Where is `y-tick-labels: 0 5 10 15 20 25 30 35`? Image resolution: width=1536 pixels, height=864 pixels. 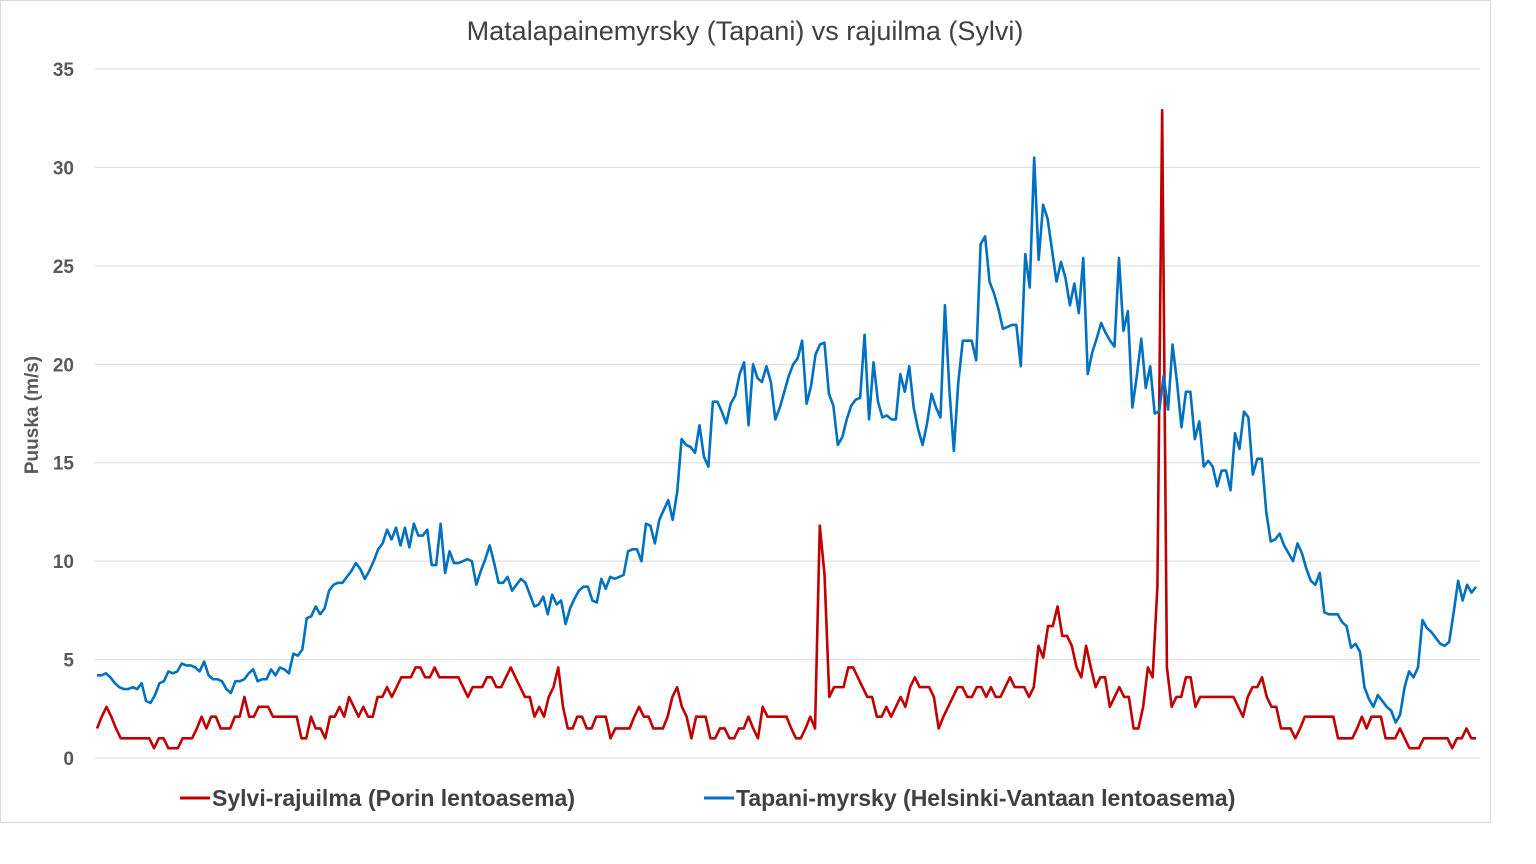 y-tick-labels: 0 5 10 15 20 25 30 35 is located at coordinates (64, 415).